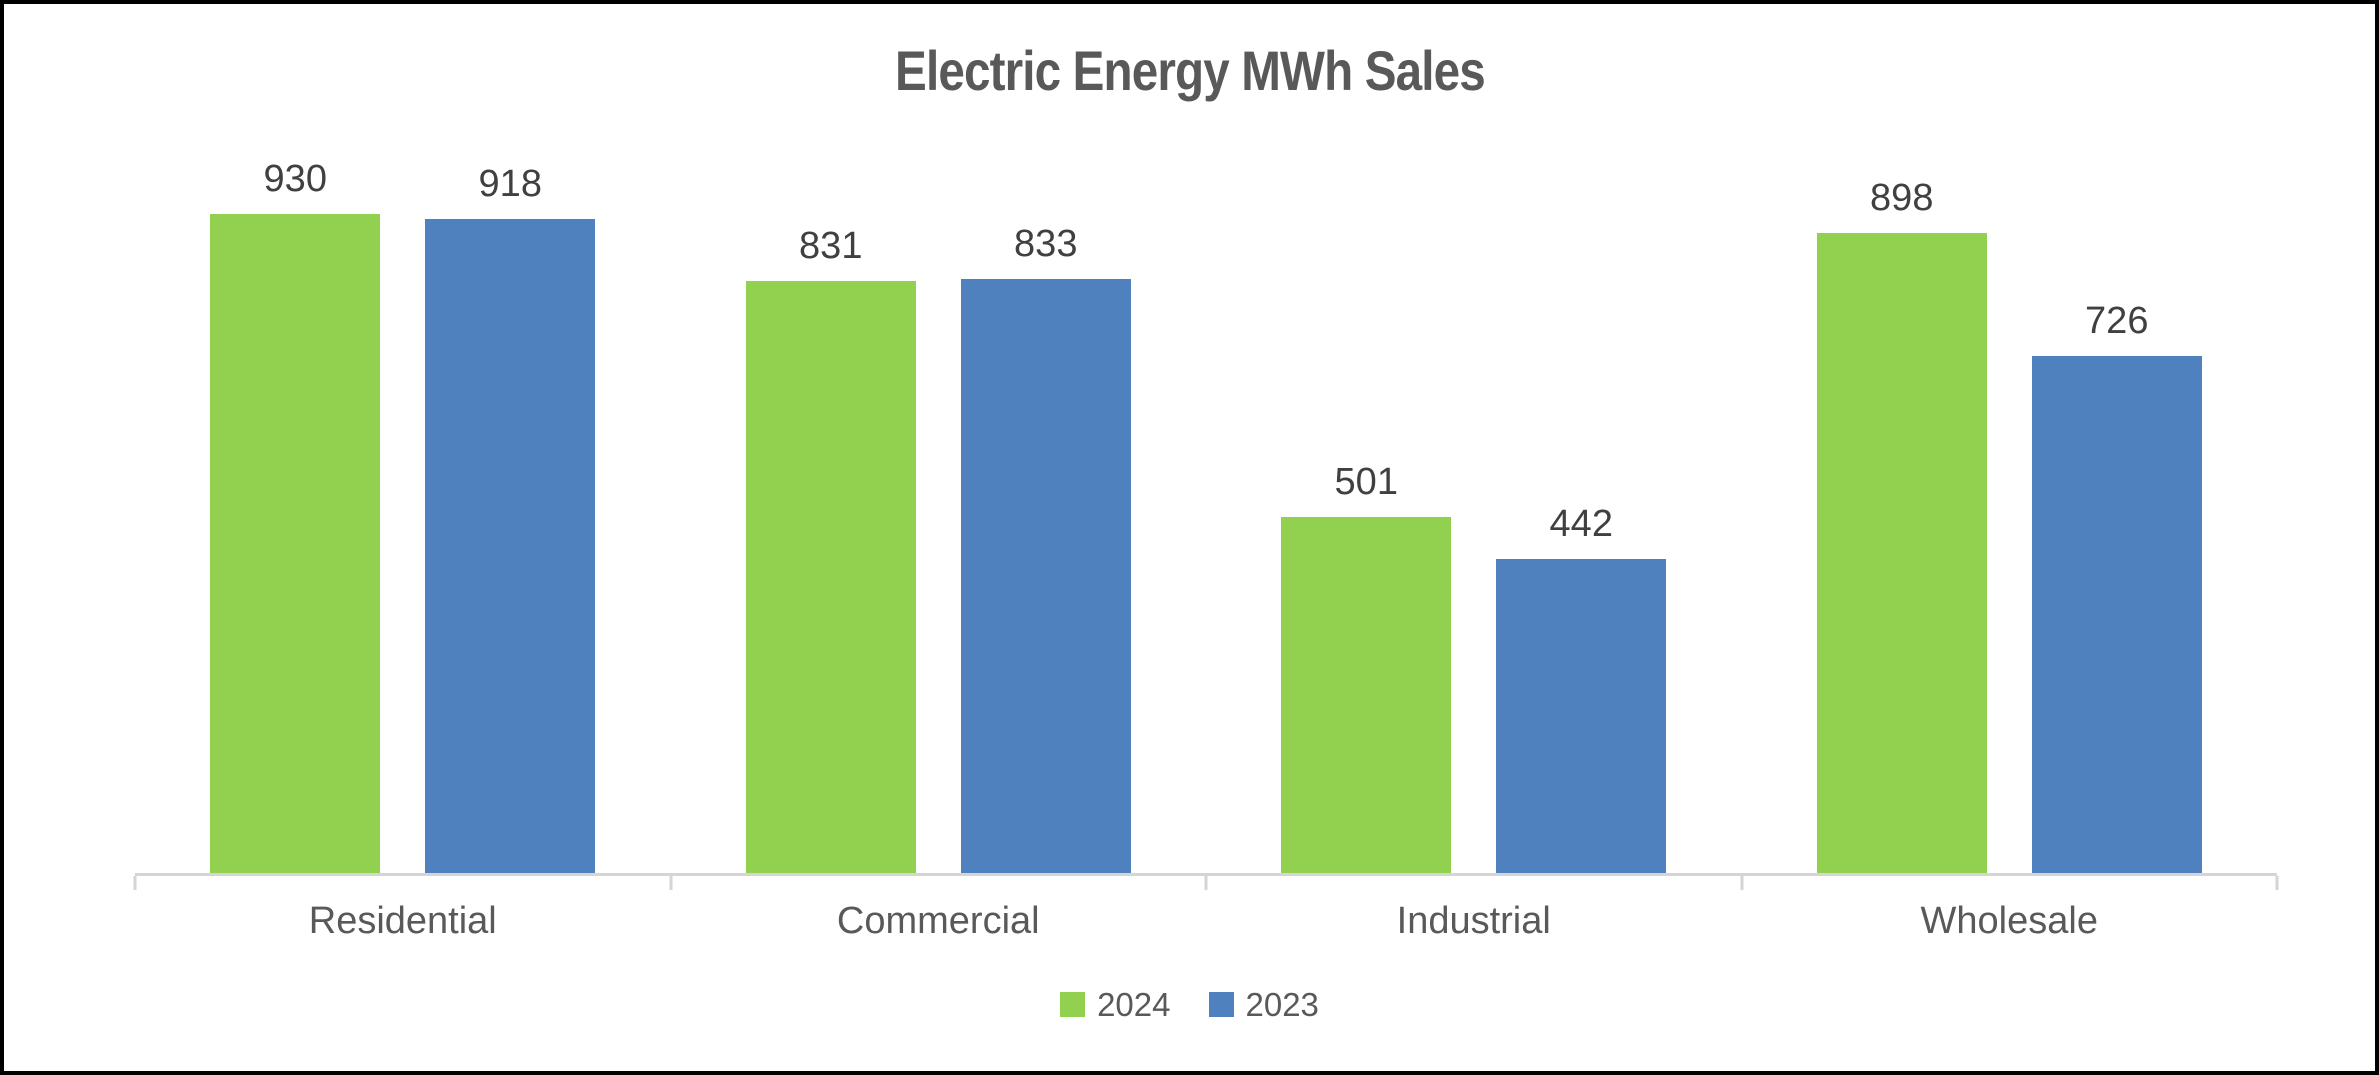  Describe the element at coordinates (295, 544) in the screenshot. I see `bar-2024-residential` at that location.